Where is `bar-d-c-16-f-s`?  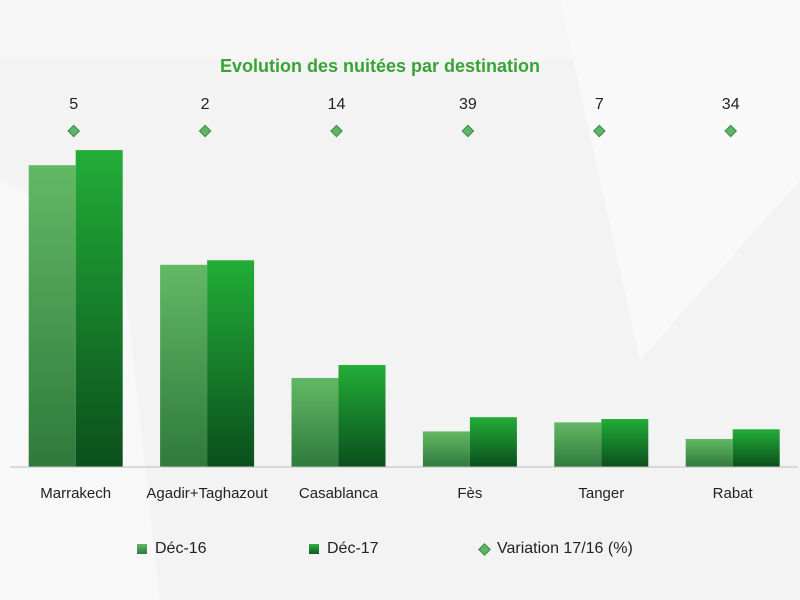
bar-d-c-16-f-s is located at coordinates (446, 449).